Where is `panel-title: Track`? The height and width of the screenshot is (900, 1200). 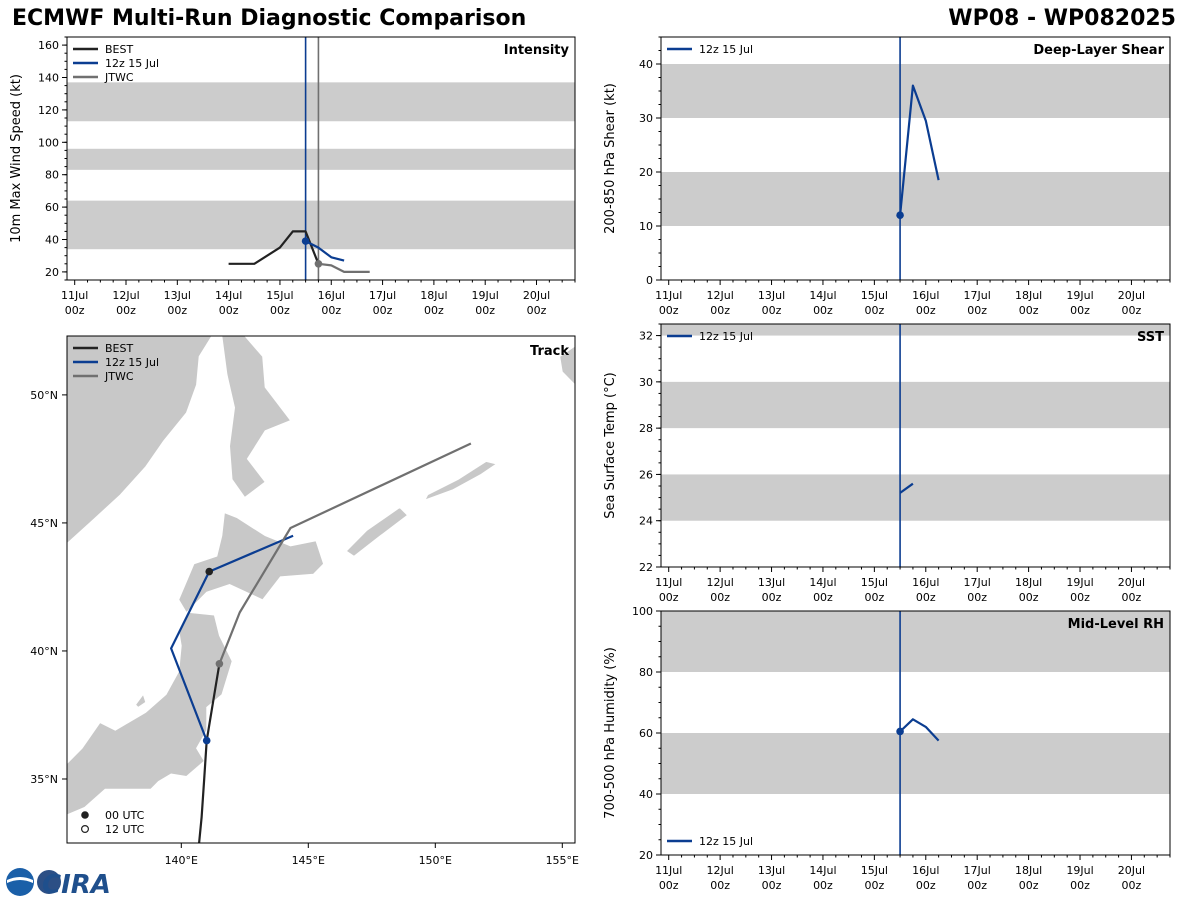 panel-title: Track is located at coordinates (549, 351).